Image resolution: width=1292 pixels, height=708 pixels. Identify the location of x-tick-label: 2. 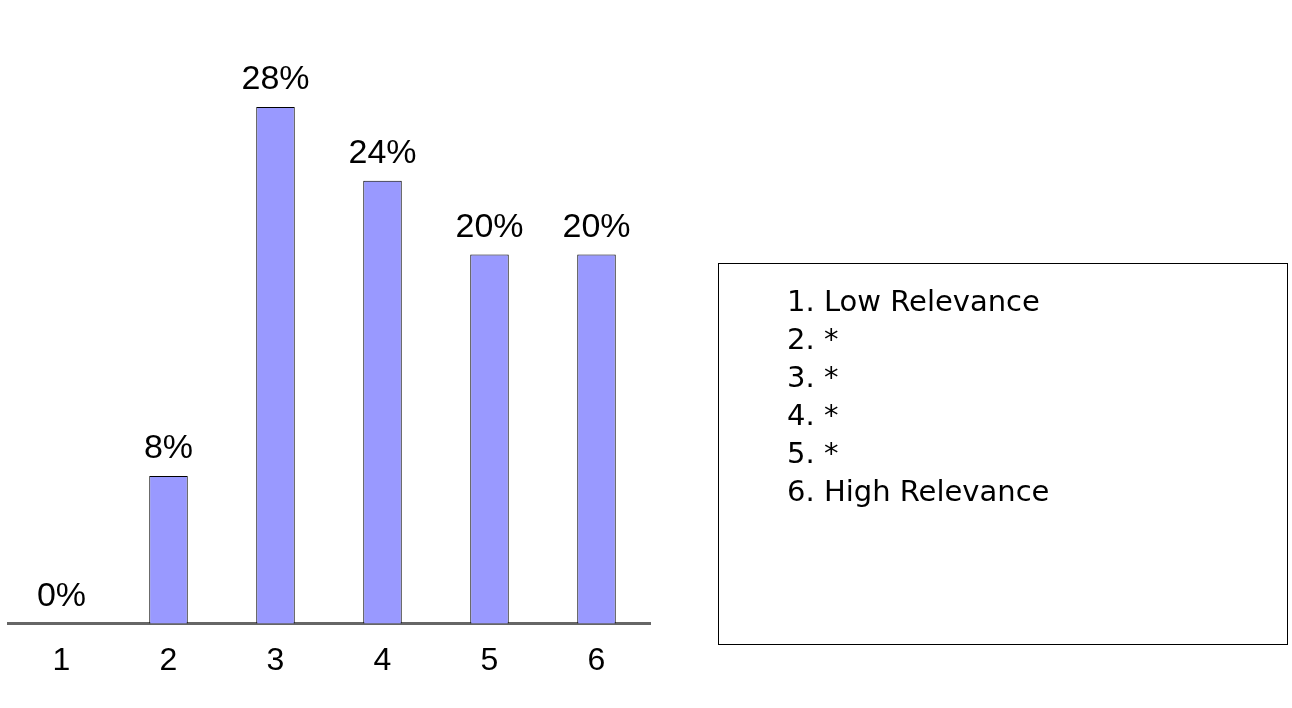
(168, 658).